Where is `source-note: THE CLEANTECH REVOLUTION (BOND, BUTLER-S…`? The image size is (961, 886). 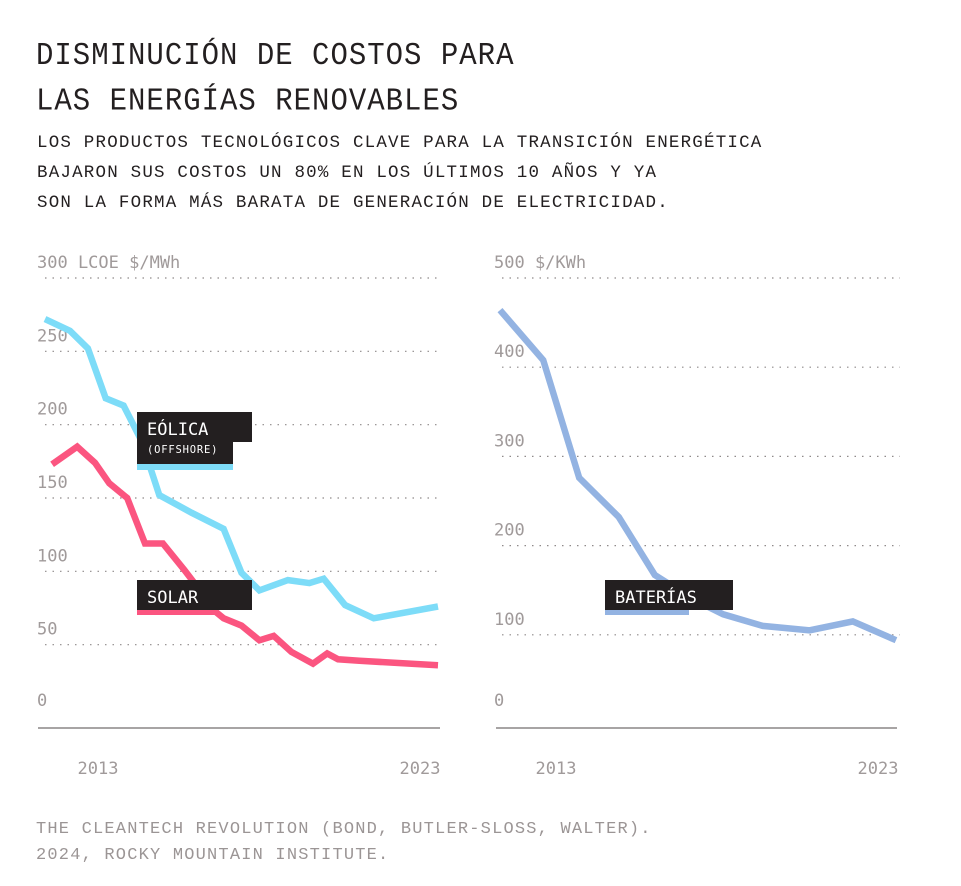 source-note: THE CLEANTECH REVOLUTION (BOND, BUTLER-S… is located at coordinates (344, 843).